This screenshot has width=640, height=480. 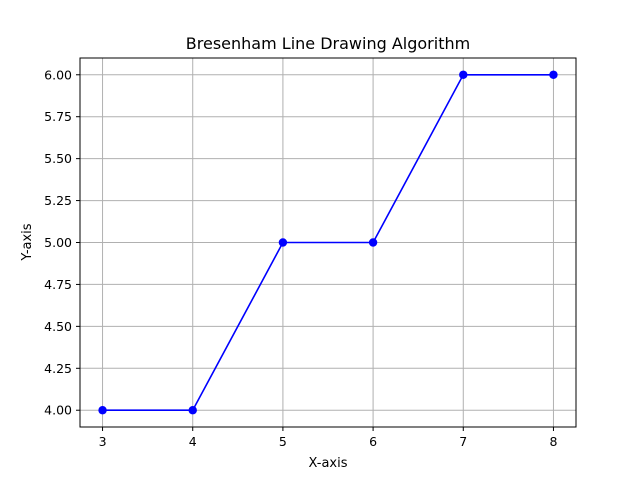 I want to click on x-tick-label: 4, so click(x=193, y=441).